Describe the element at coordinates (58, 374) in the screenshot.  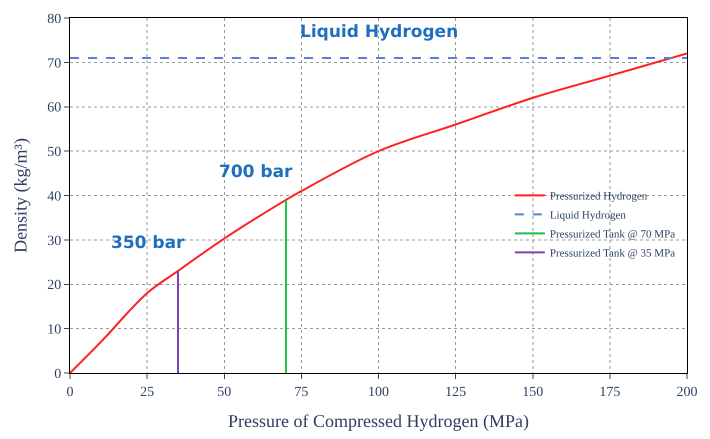
I see `y-tick-label: 0` at that location.